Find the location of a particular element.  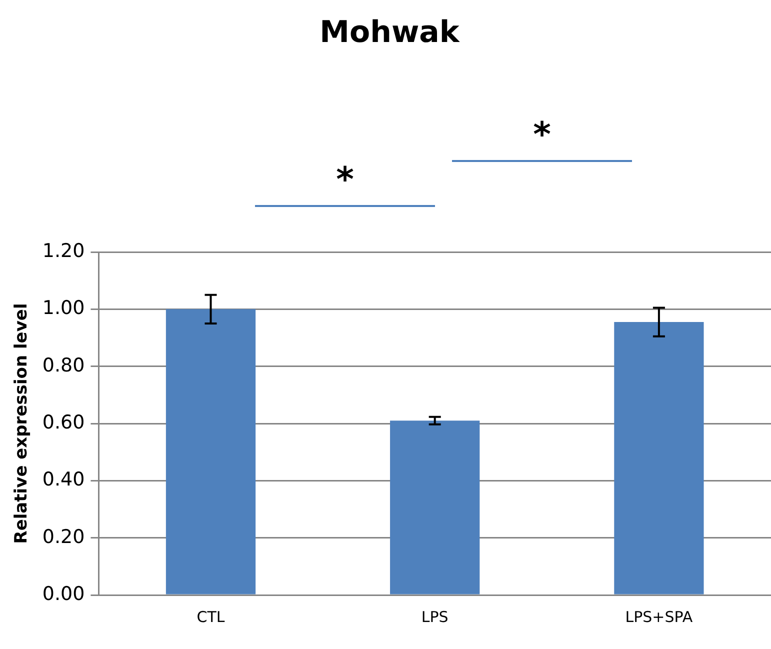

y-tick-label: 1.20 is located at coordinates (63, 251).